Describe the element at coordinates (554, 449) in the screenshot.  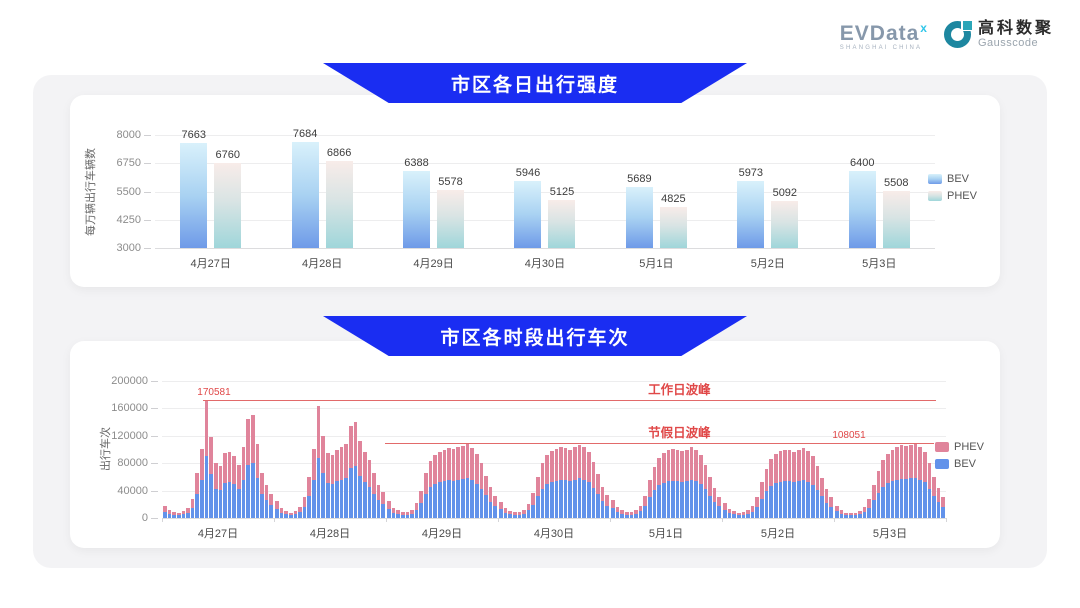
I see `day-group-4月30日` at that location.